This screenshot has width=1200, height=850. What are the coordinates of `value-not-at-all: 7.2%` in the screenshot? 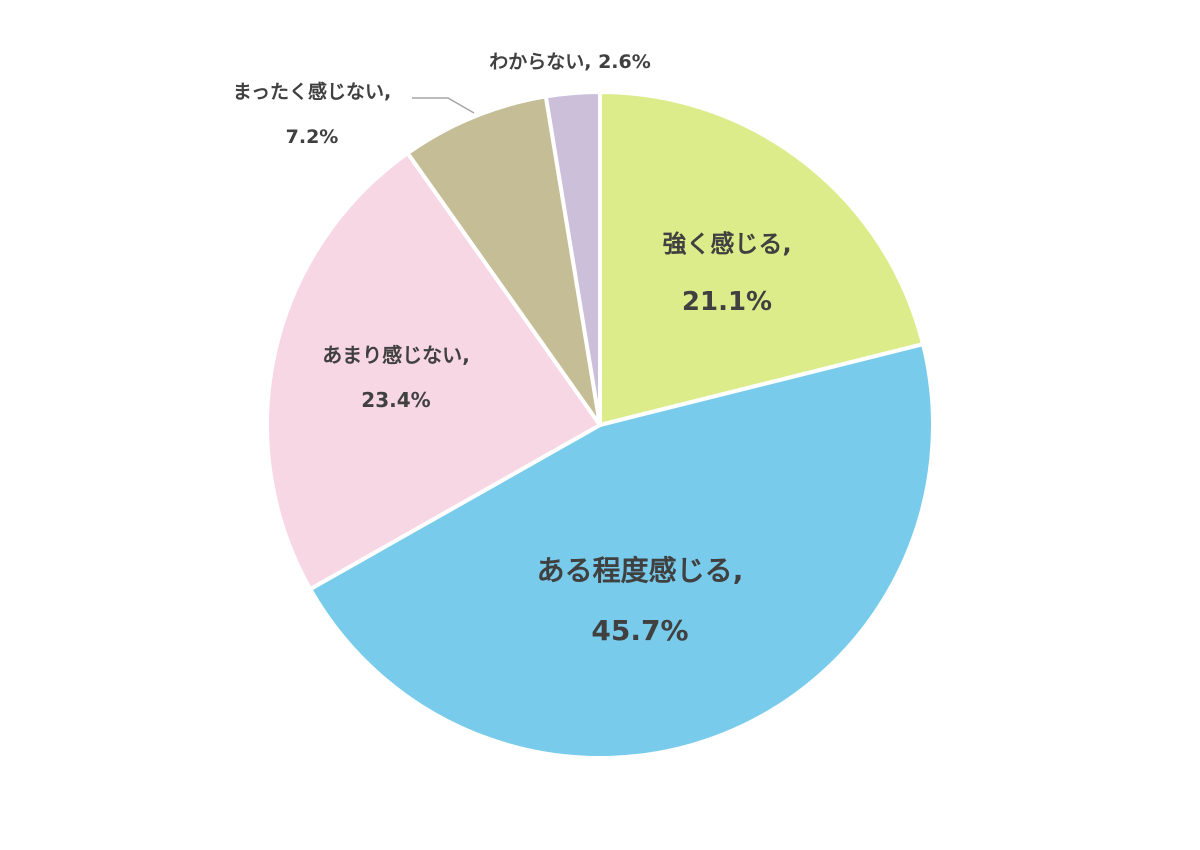 It's located at (312, 137).